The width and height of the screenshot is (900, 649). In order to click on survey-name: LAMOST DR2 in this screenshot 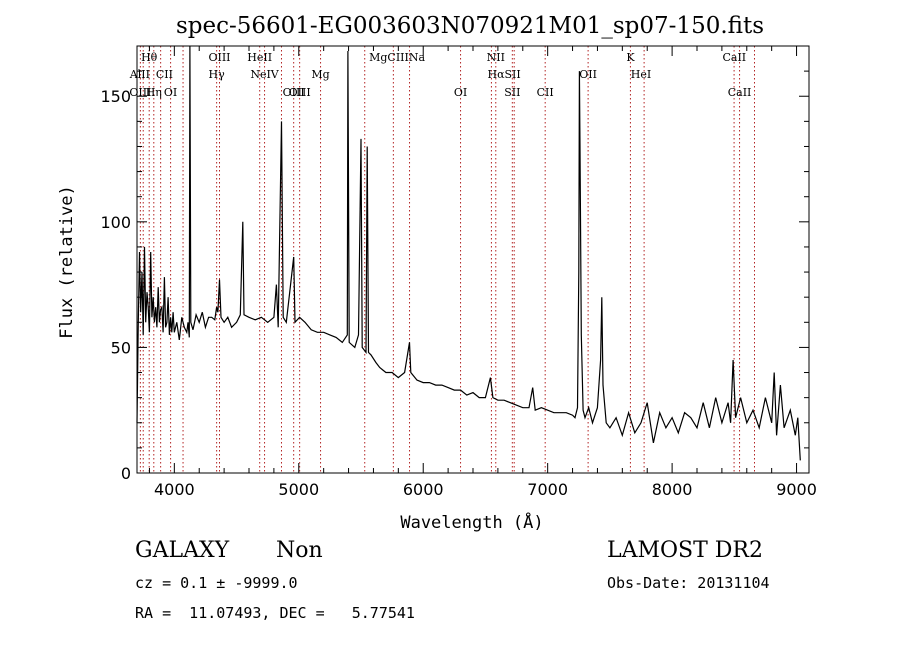, I will do `click(685, 550)`.